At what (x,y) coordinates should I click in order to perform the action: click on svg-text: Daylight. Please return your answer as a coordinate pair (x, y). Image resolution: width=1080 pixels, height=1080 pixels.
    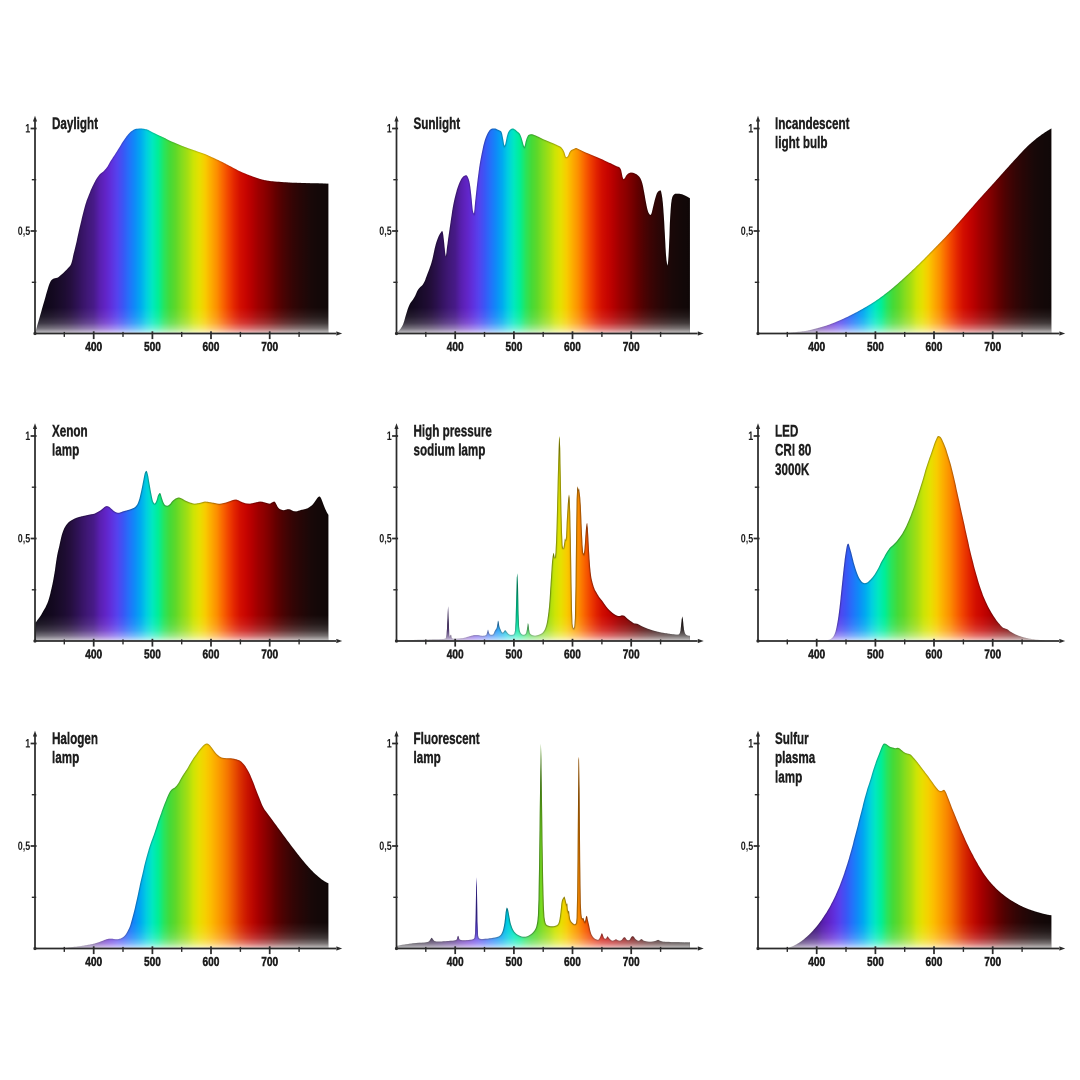
    Looking at the image, I should click on (75, 123).